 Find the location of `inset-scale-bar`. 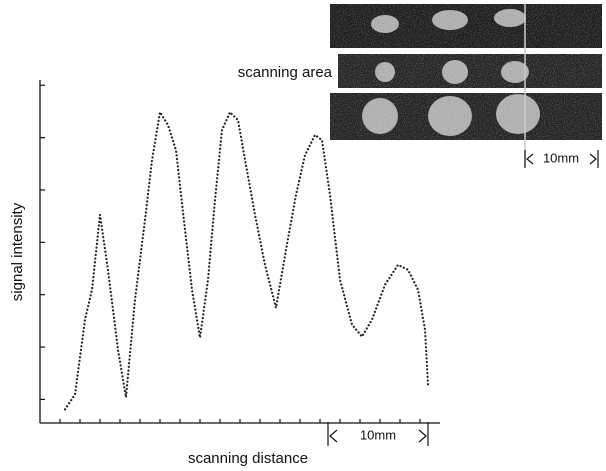

inset-scale-bar is located at coordinates (561, 159).